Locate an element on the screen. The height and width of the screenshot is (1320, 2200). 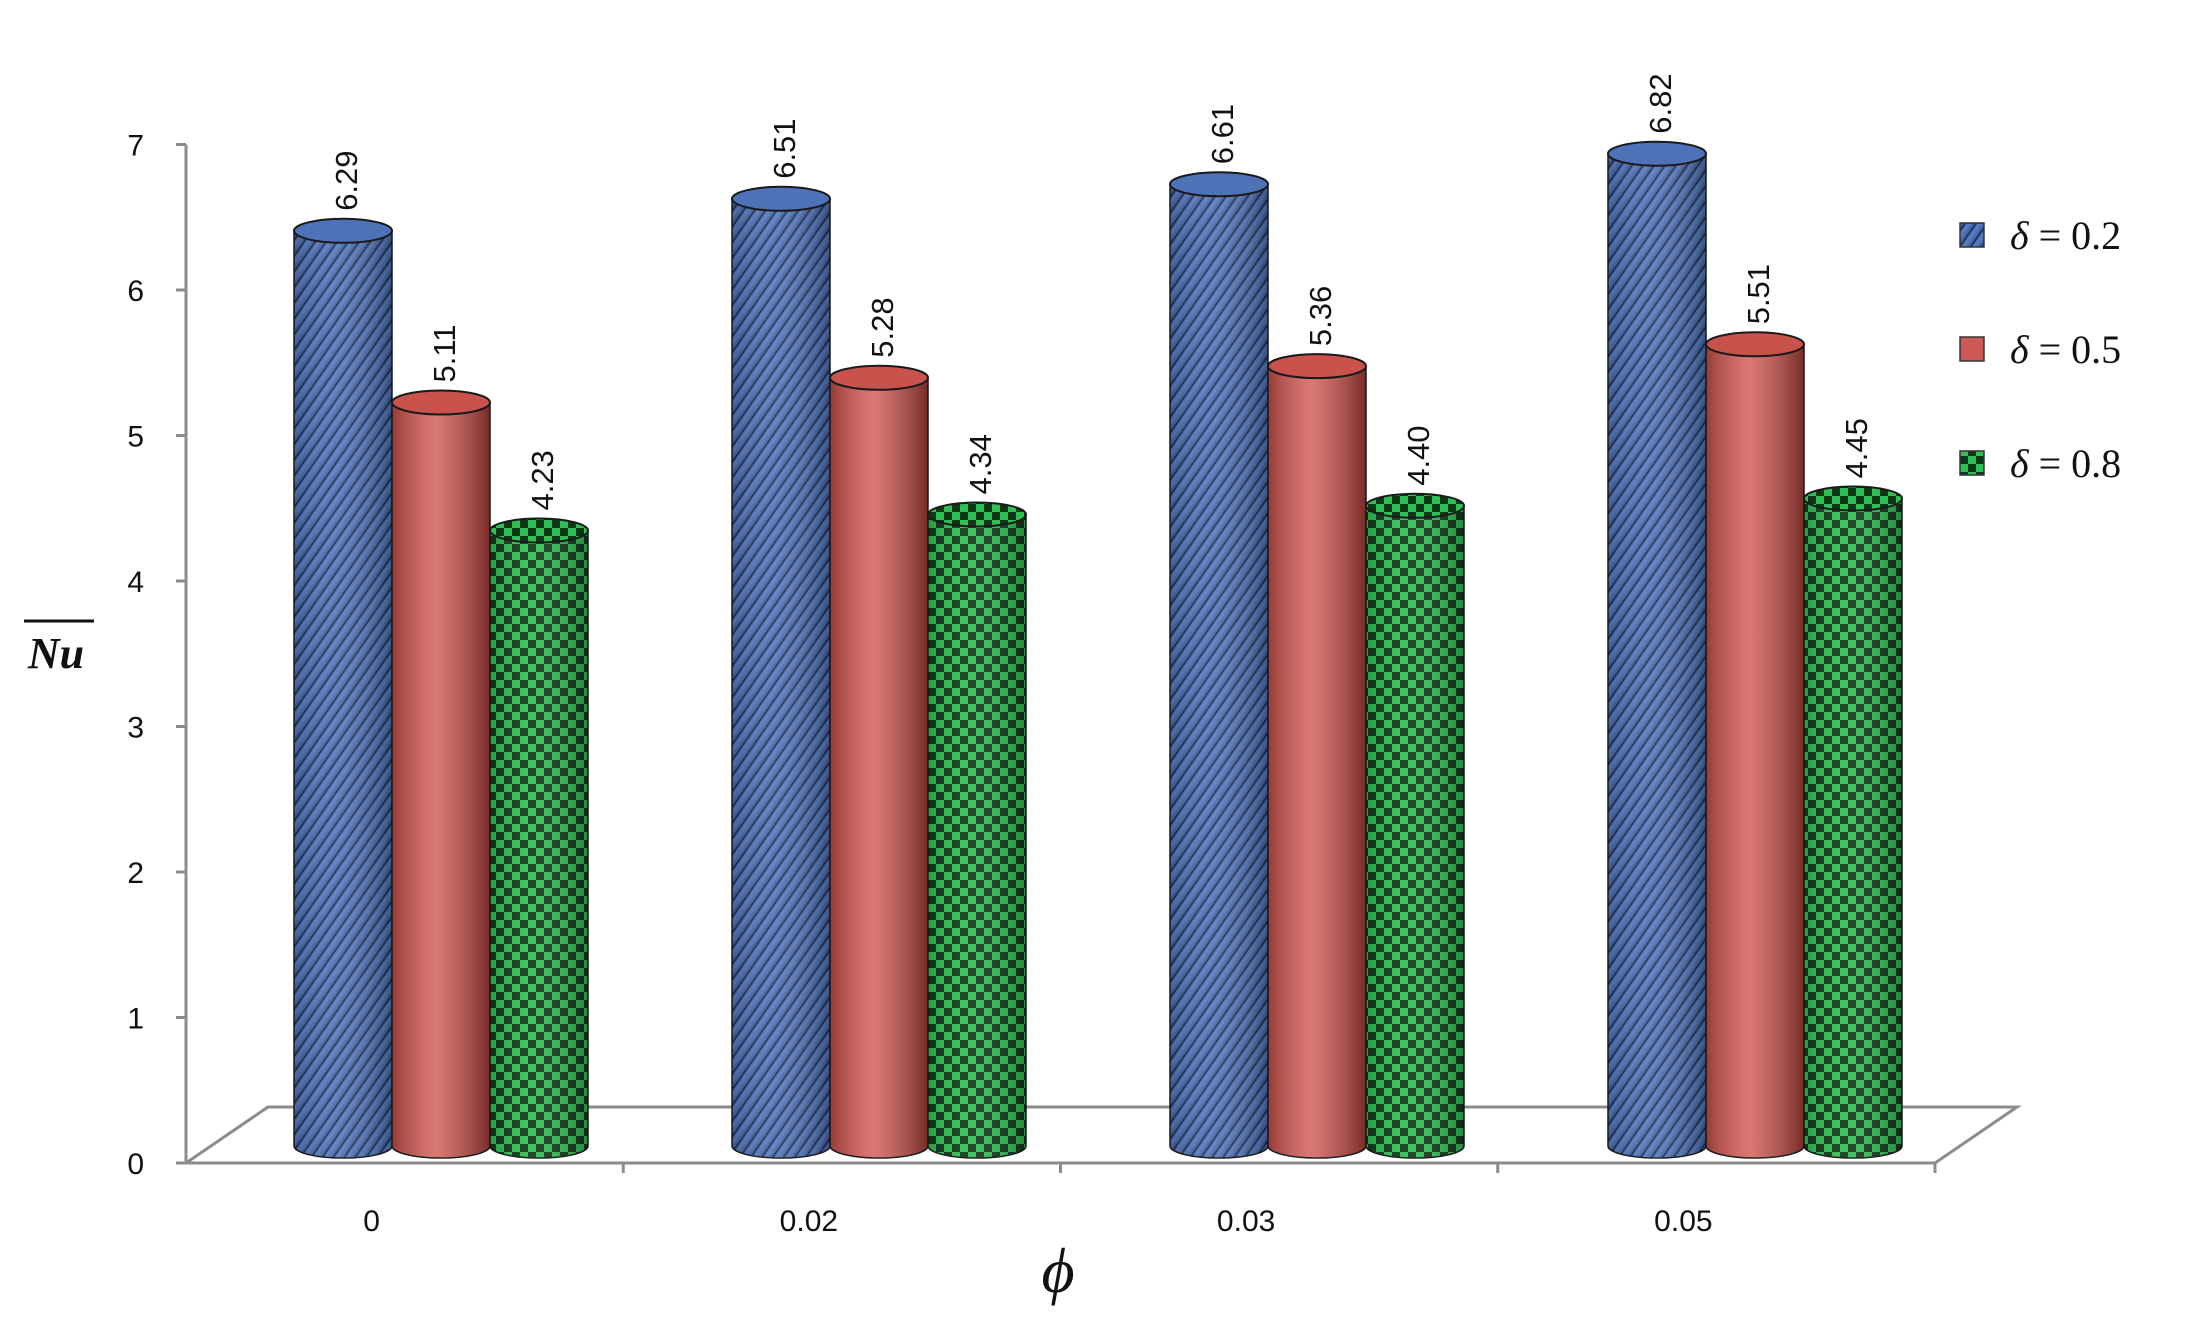
y-tick-label: 0 is located at coordinates (135, 1164).